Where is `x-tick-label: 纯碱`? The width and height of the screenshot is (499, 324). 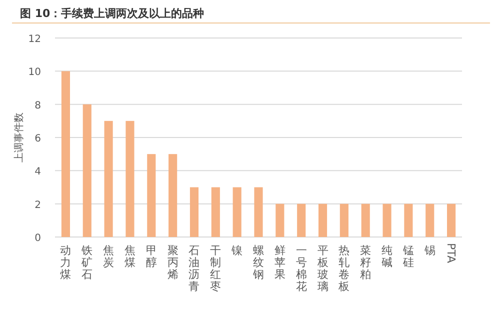 x-tick-label: 纯碱 is located at coordinates (387, 256).